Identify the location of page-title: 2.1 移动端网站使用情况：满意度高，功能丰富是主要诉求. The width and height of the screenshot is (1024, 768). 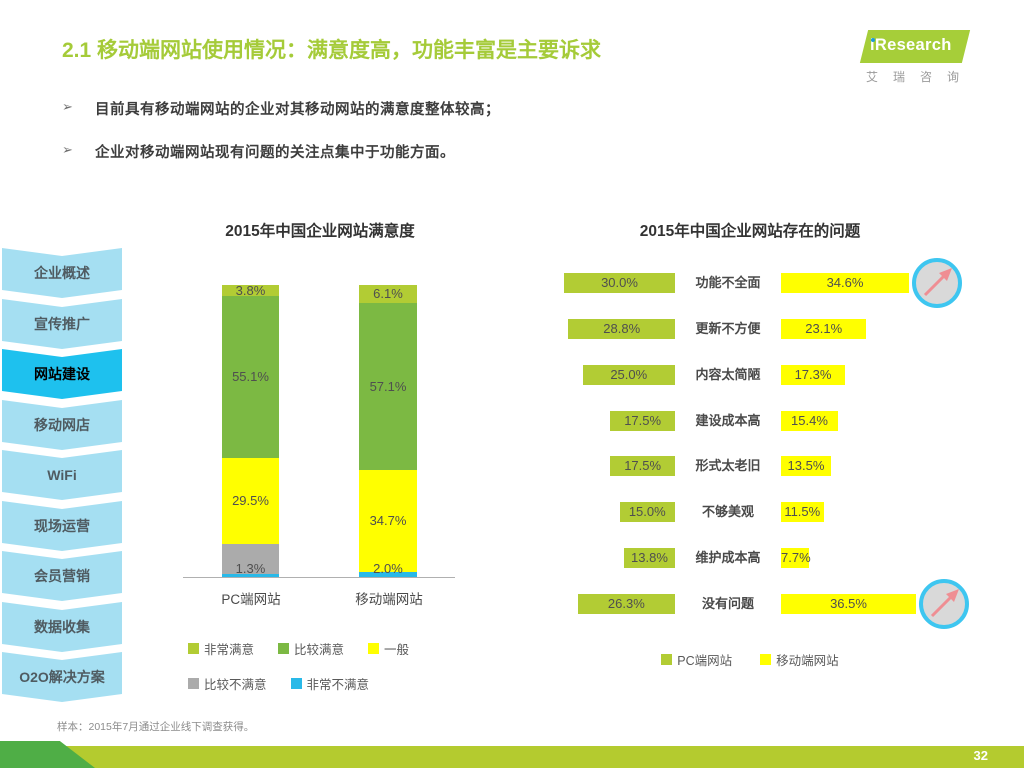
(332, 50).